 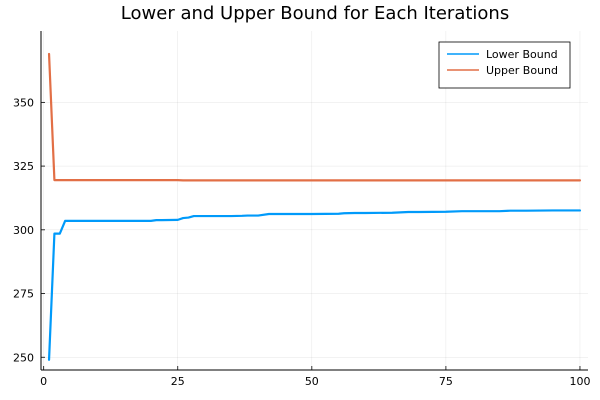 I want to click on legend-label: Lower Bound, so click(x=522, y=54).